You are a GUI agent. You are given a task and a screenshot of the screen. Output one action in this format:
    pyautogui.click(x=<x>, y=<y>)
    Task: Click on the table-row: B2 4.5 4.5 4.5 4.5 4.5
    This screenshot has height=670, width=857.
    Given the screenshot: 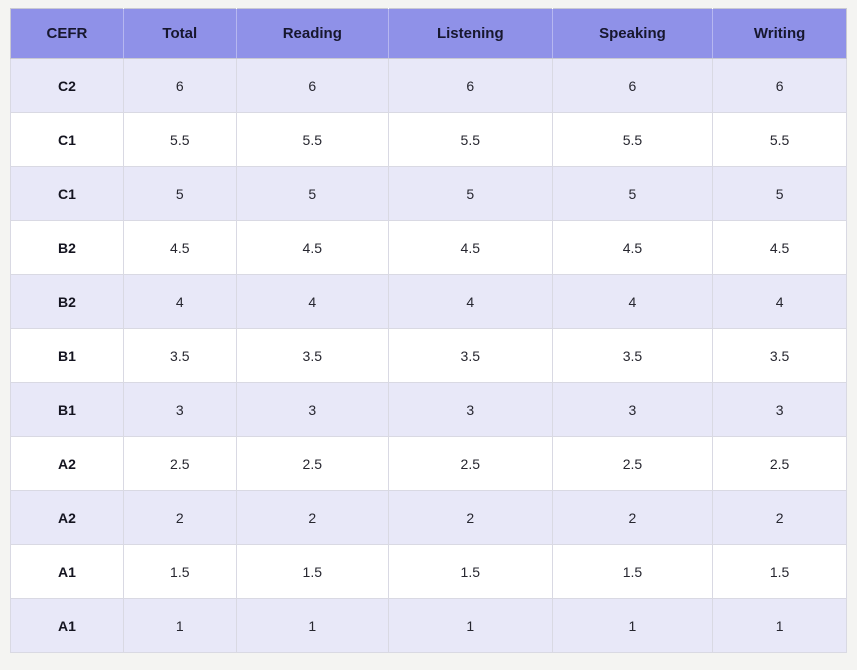 What is the action you would take?
    pyautogui.click(x=428, y=247)
    